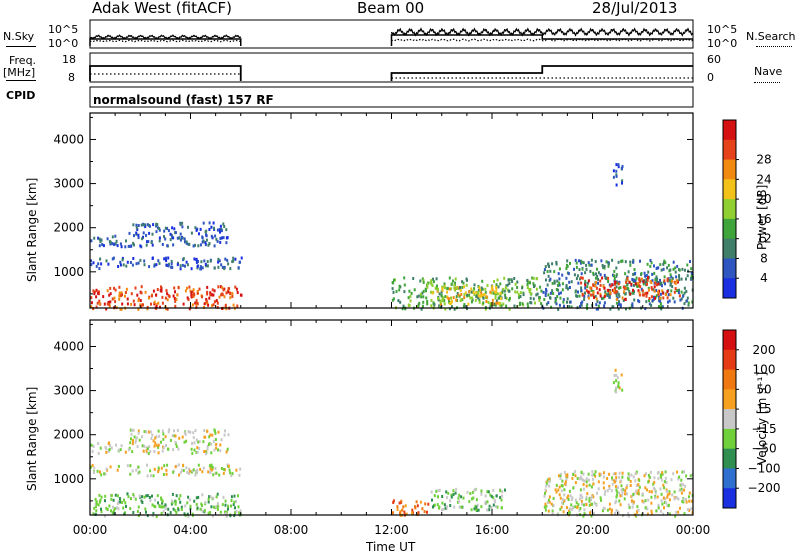  Describe the element at coordinates (763, 199) in the screenshot. I see `power-colorbar-tick-label: 20` at that location.